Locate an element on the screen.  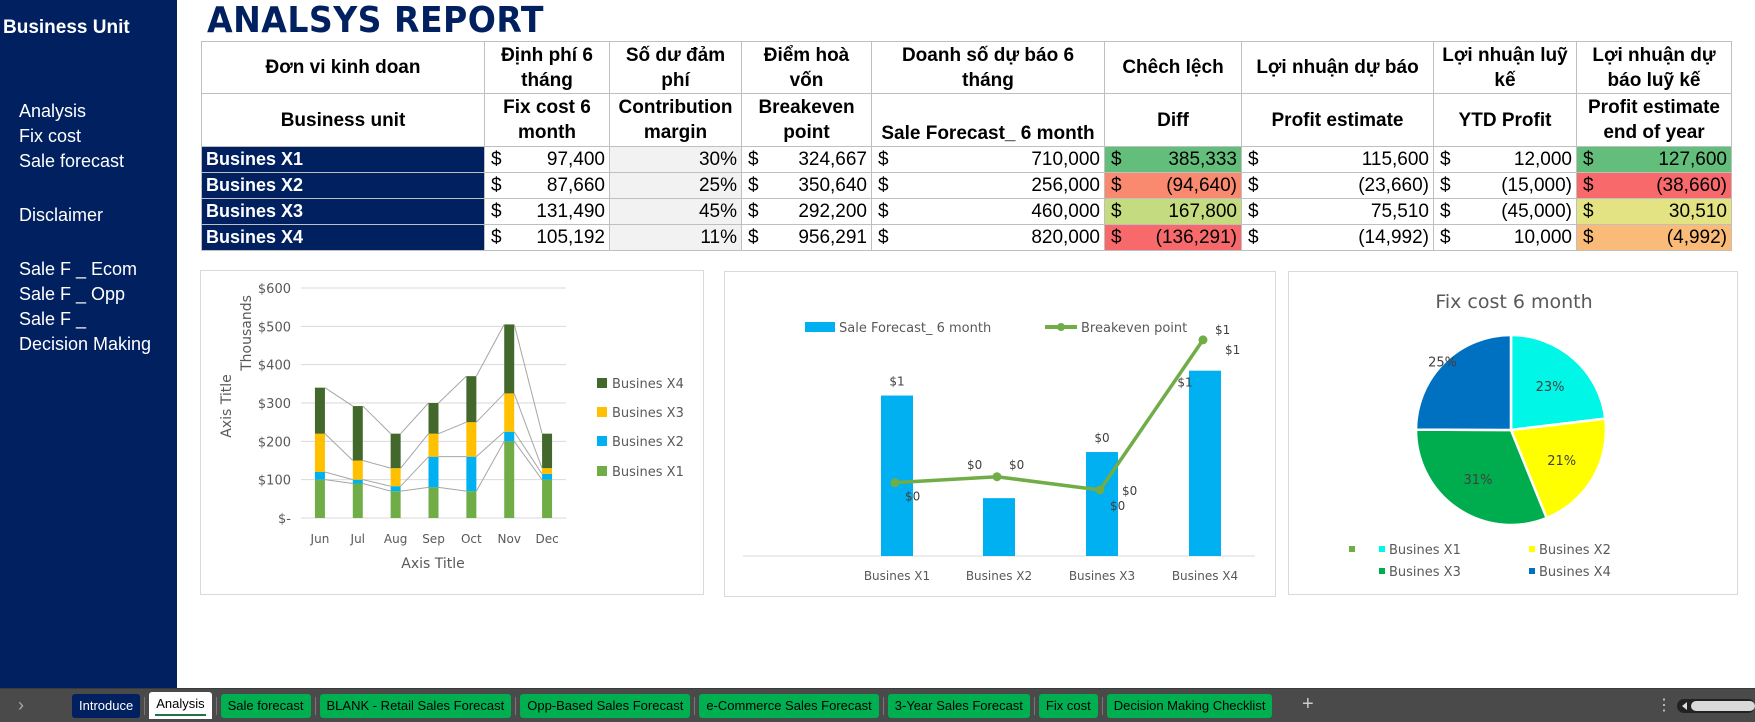
breakeven-line is located at coordinates (1049, 415).